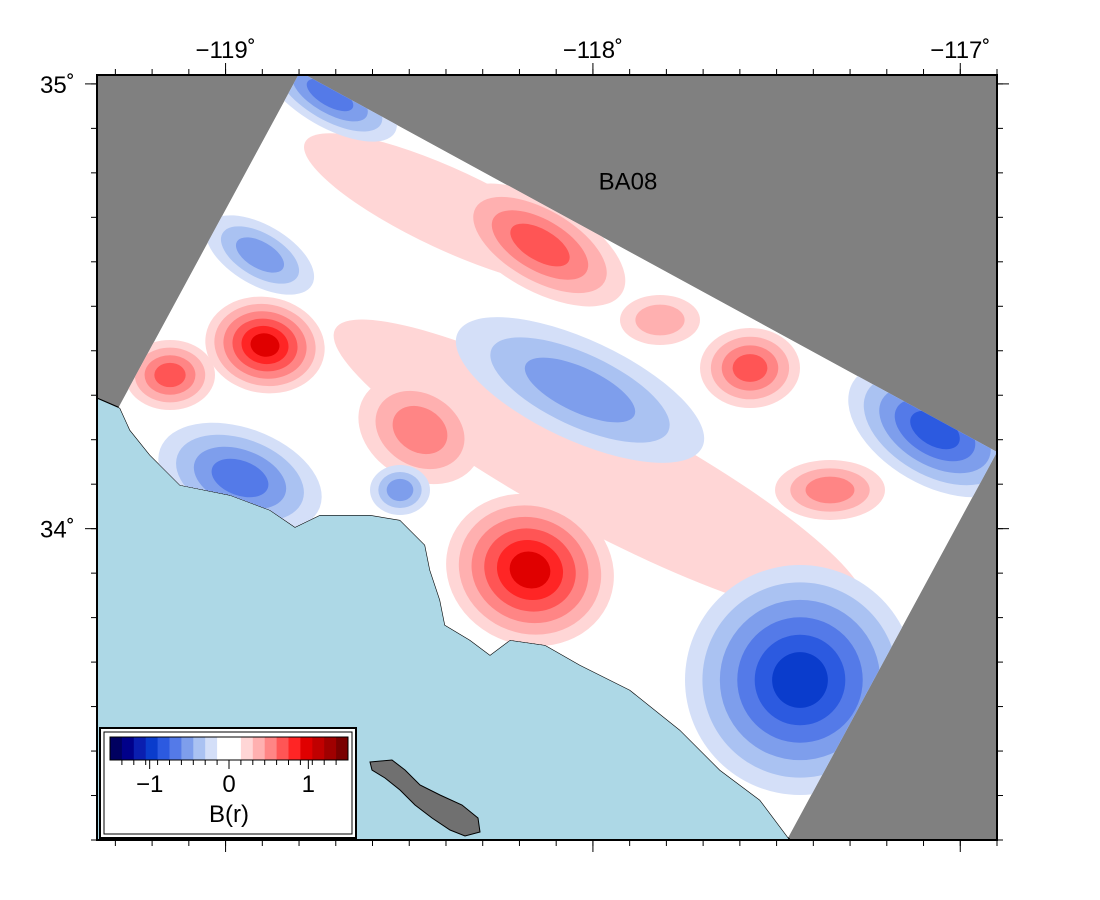 The image size is (1100, 900). Describe the element at coordinates (225, 50) in the screenshot. I see `x-tick-label: −119˚` at that location.